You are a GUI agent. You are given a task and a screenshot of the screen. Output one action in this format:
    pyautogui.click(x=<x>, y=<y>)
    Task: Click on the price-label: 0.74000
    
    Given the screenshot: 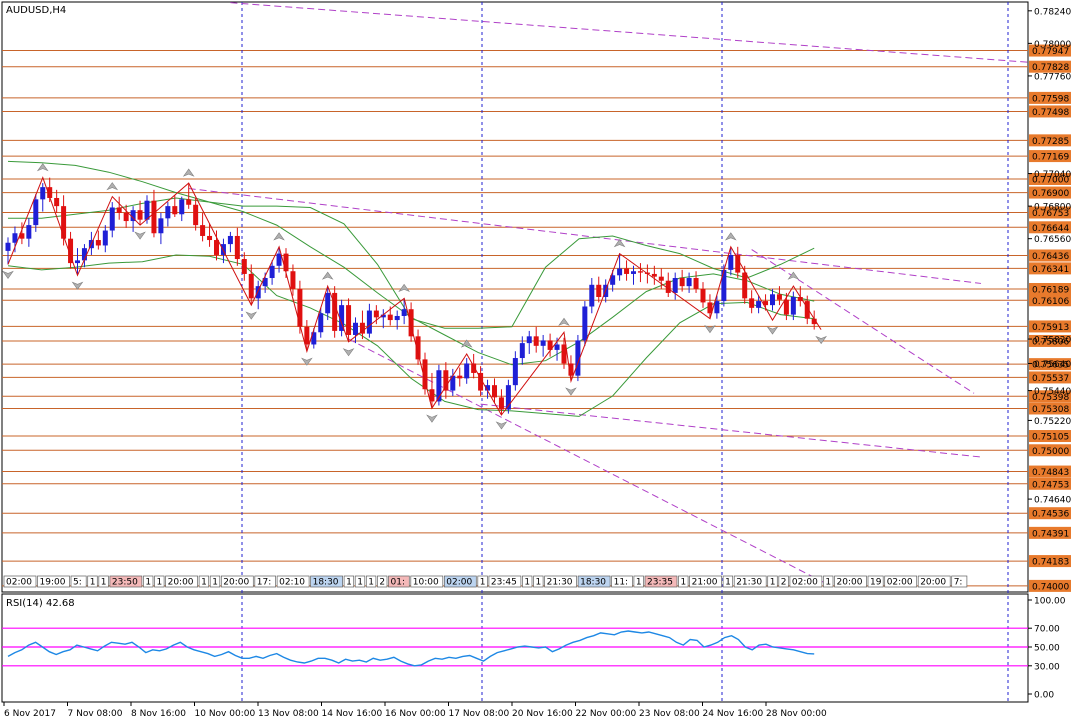 What is the action you would take?
    pyautogui.click(x=1050, y=587)
    